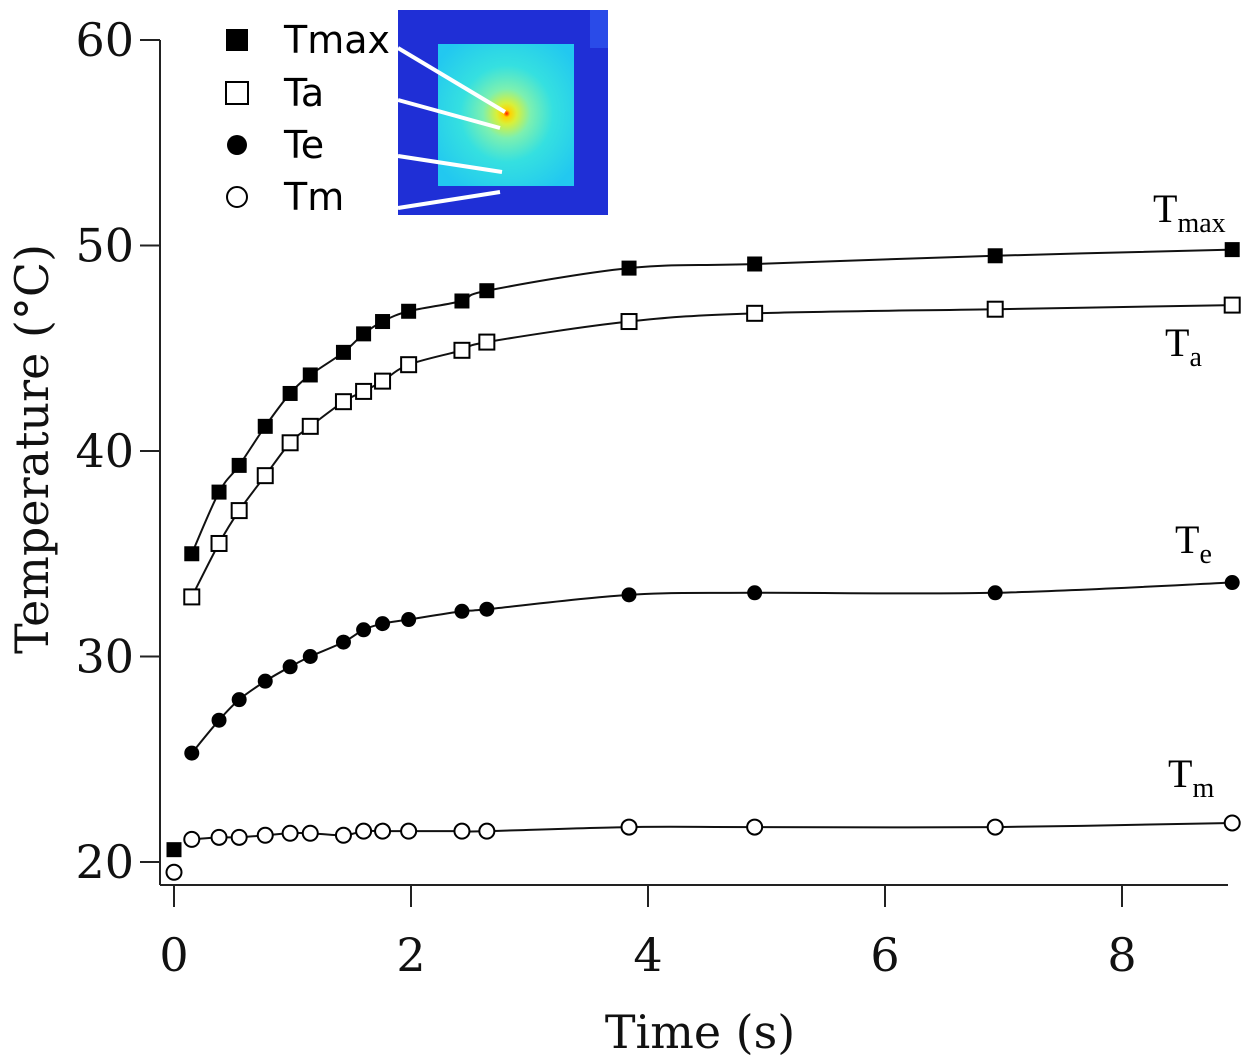 This screenshot has height=1062, width=1245. Describe the element at coordinates (647, 955) in the screenshot. I see `x-tick-label: 4` at that location.